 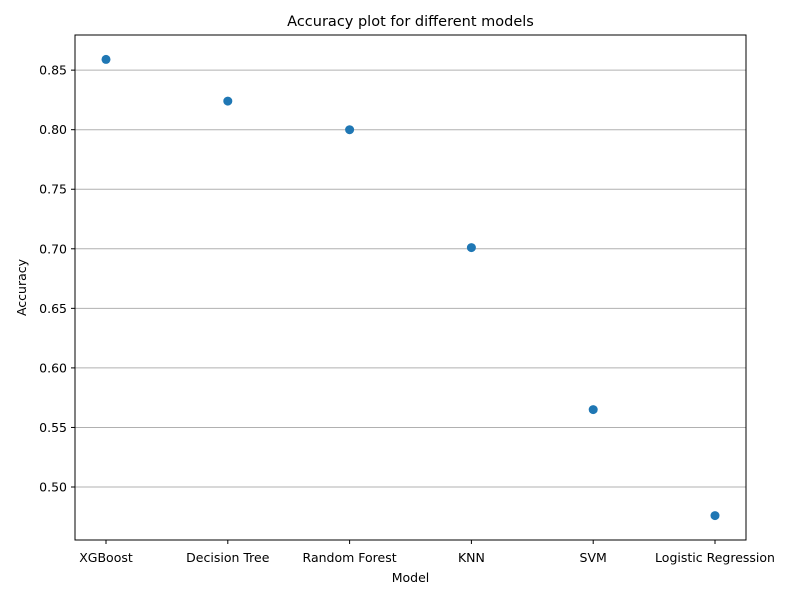 What do you see at coordinates (53, 70) in the screenshot?
I see `y-tick-label: 0.85` at bounding box center [53, 70].